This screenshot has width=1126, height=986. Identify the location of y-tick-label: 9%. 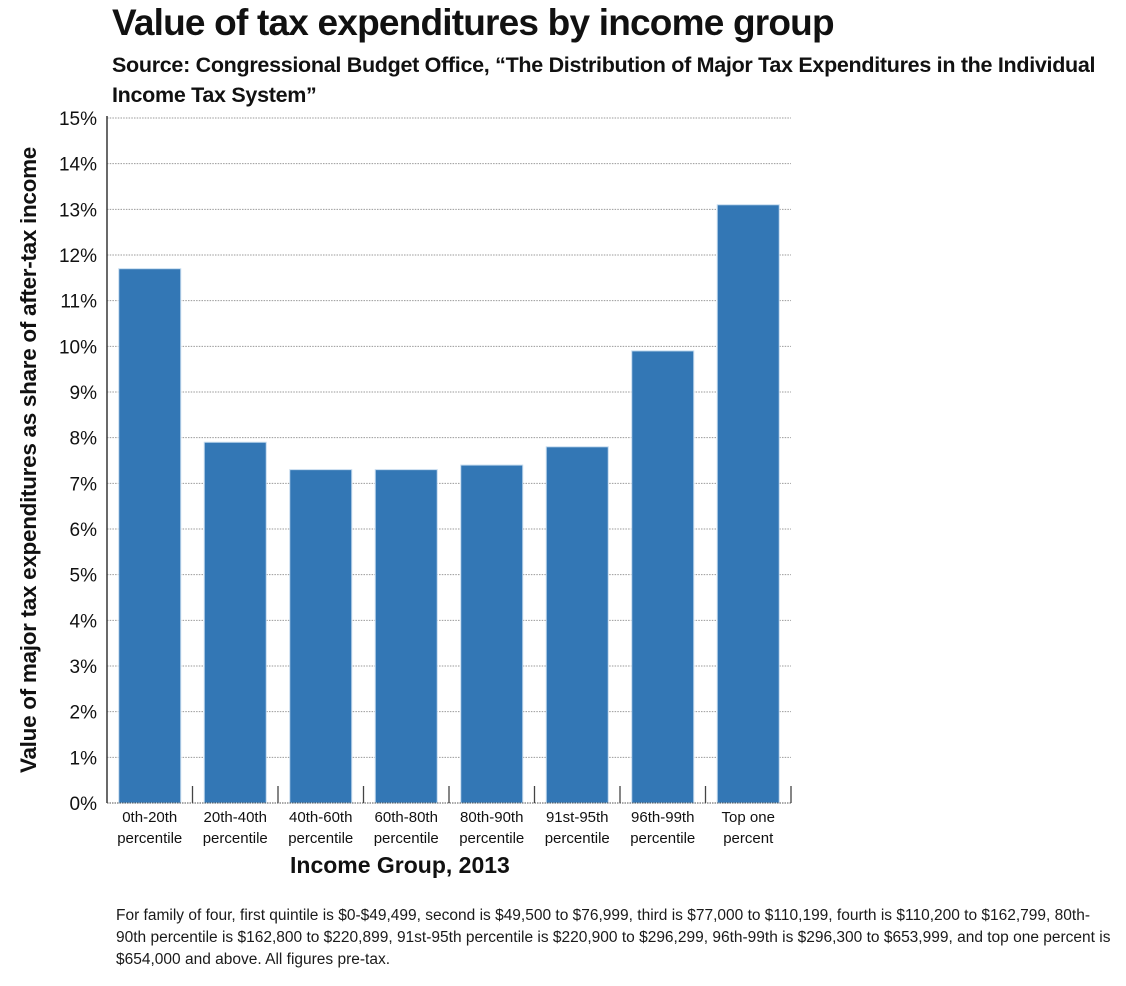
(84, 393).